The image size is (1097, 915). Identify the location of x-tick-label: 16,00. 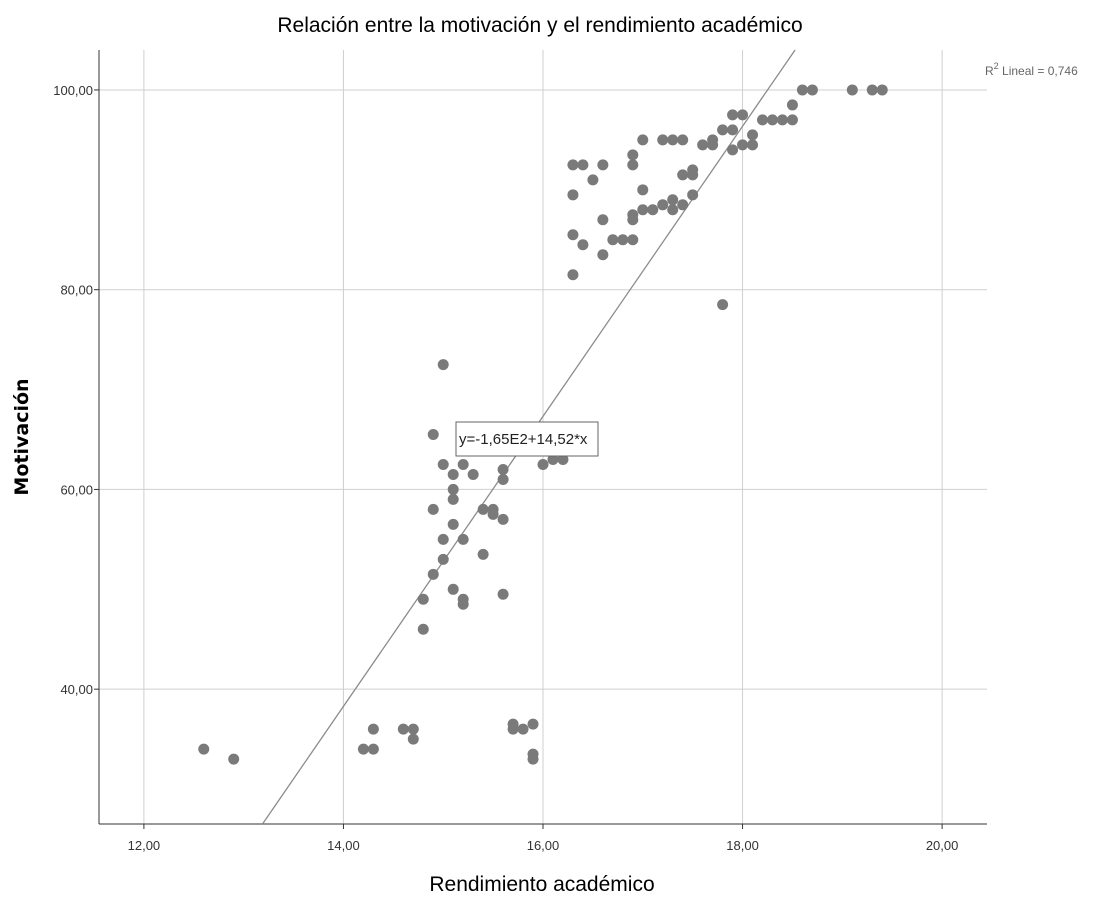
(543, 845).